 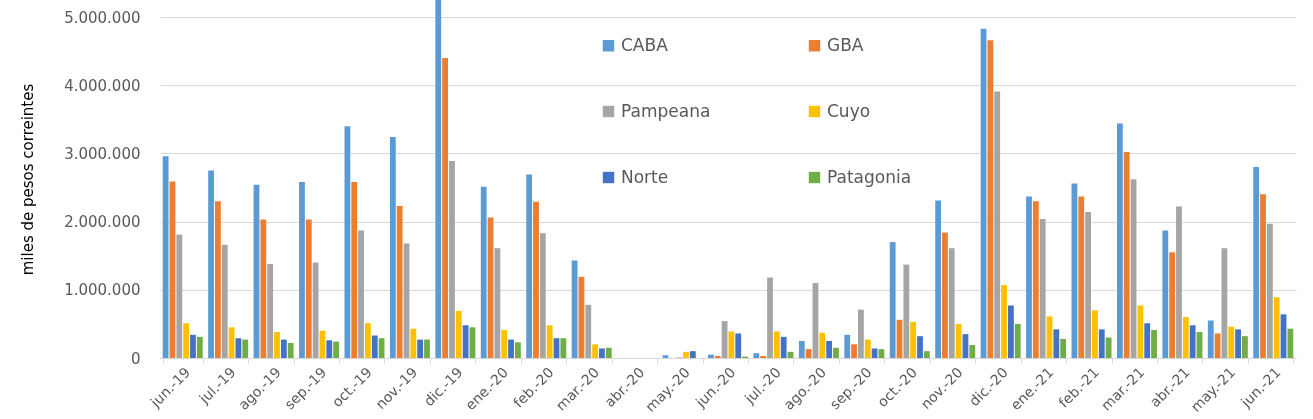 What do you see at coordinates (869, 176) in the screenshot?
I see `legend-label: Patagonia` at bounding box center [869, 176].